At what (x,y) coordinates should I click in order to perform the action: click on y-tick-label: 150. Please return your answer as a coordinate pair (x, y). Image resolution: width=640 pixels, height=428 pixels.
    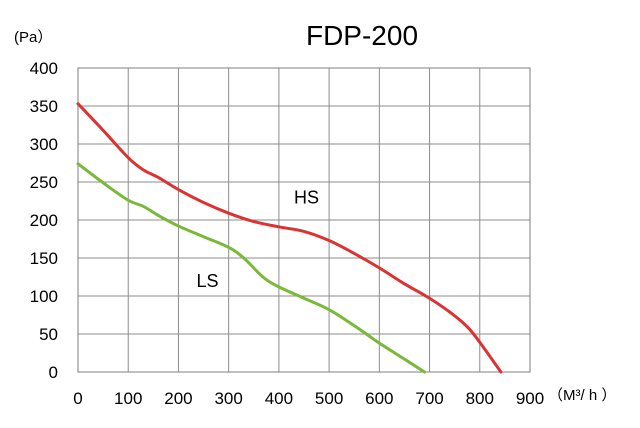
    Looking at the image, I should click on (44, 258).